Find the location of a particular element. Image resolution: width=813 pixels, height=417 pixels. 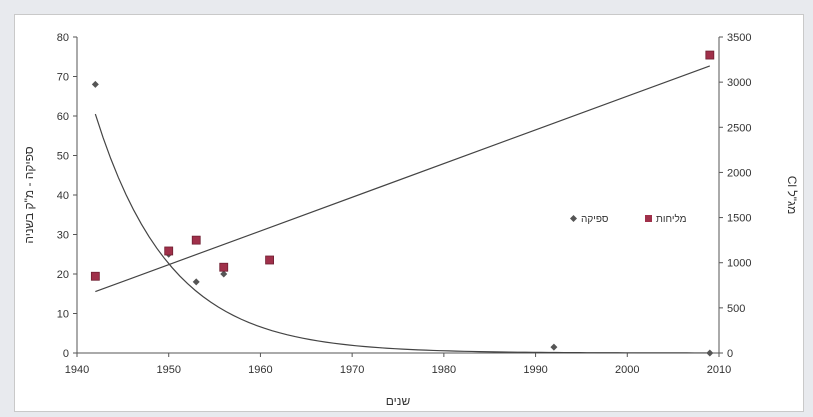

x-tick-label: 1970 is located at coordinates (352, 370).